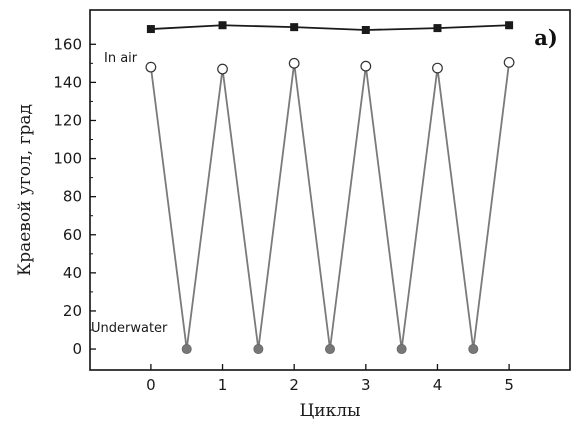 The height and width of the screenshot is (423, 585). What do you see at coordinates (438, 385) in the screenshot?
I see `x-tick-label: 4` at bounding box center [438, 385].